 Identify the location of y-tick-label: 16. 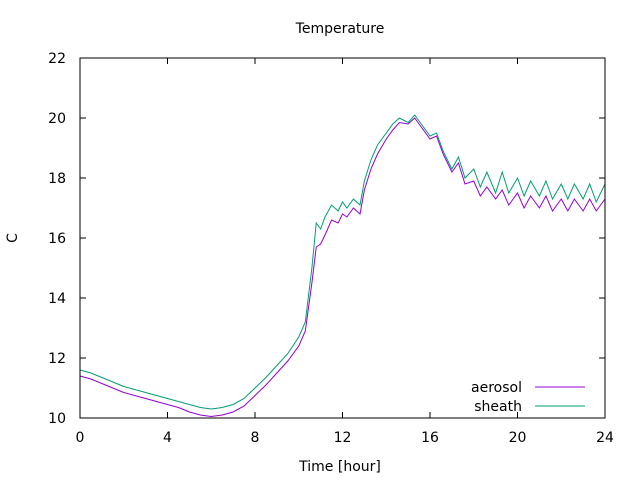
(57, 239).